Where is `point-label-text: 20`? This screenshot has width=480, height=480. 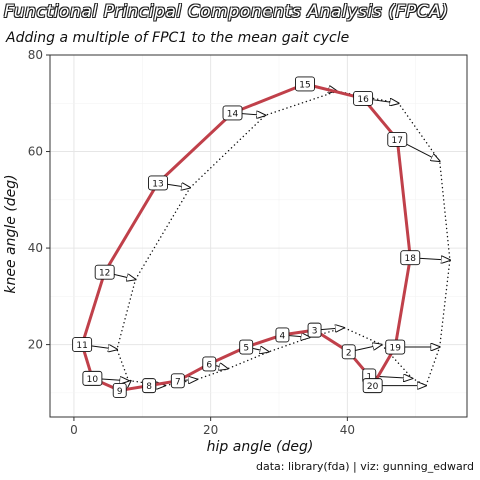 point-label-text: 20 is located at coordinates (373, 387).